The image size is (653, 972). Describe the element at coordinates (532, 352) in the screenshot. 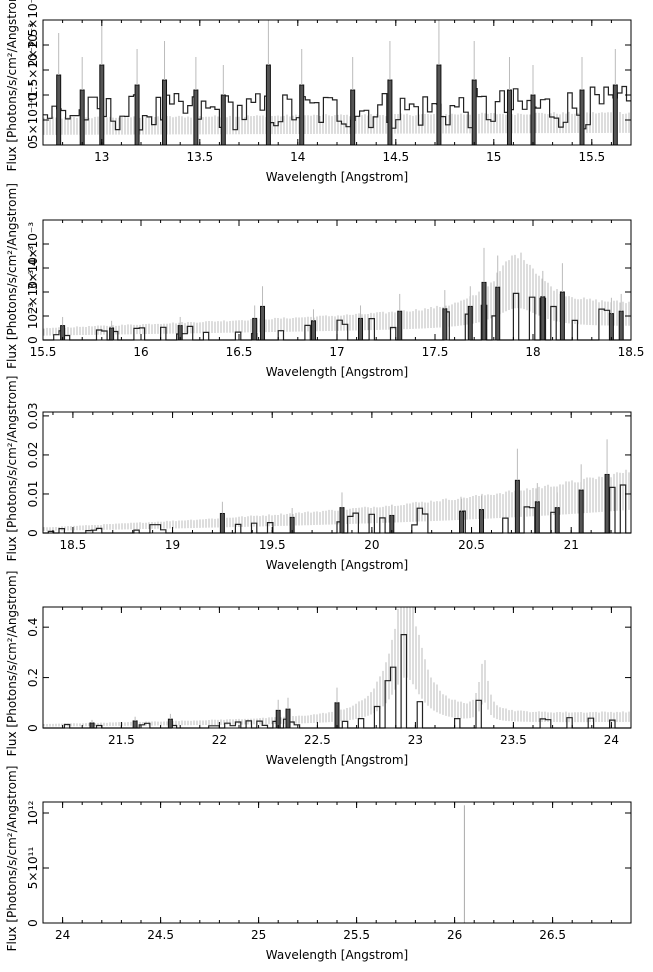

I see `x-tick-label: 18` at that location.